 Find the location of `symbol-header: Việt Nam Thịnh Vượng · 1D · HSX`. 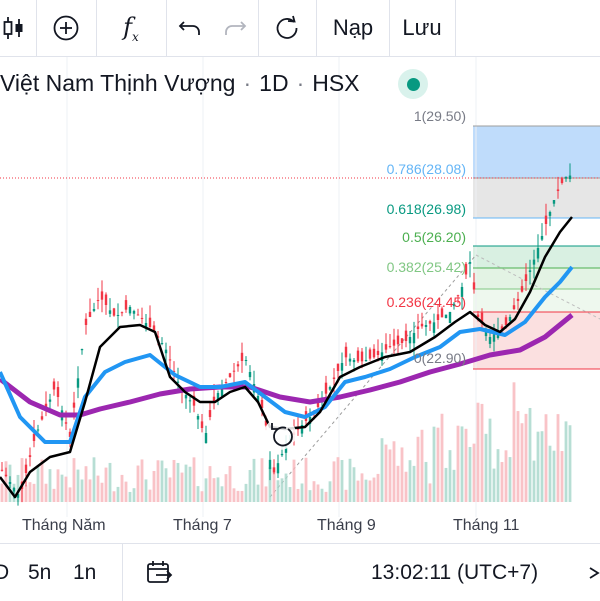

symbol-header: Việt Nam Thịnh Vượng · 1D · HSX is located at coordinates (180, 83).